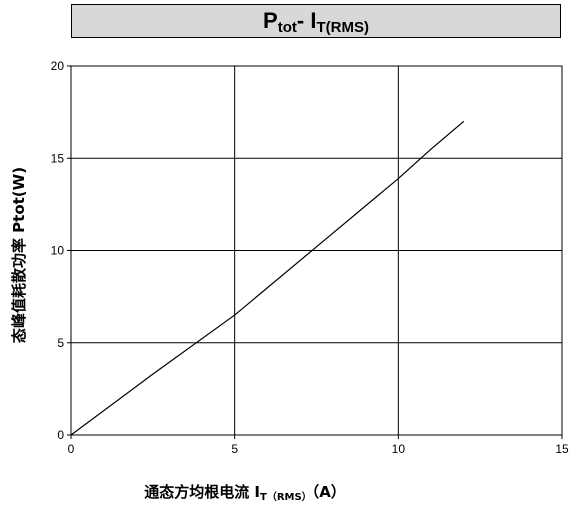 This screenshot has height=507, width=569. I want to click on x-tick-label: 15, so click(562, 449).